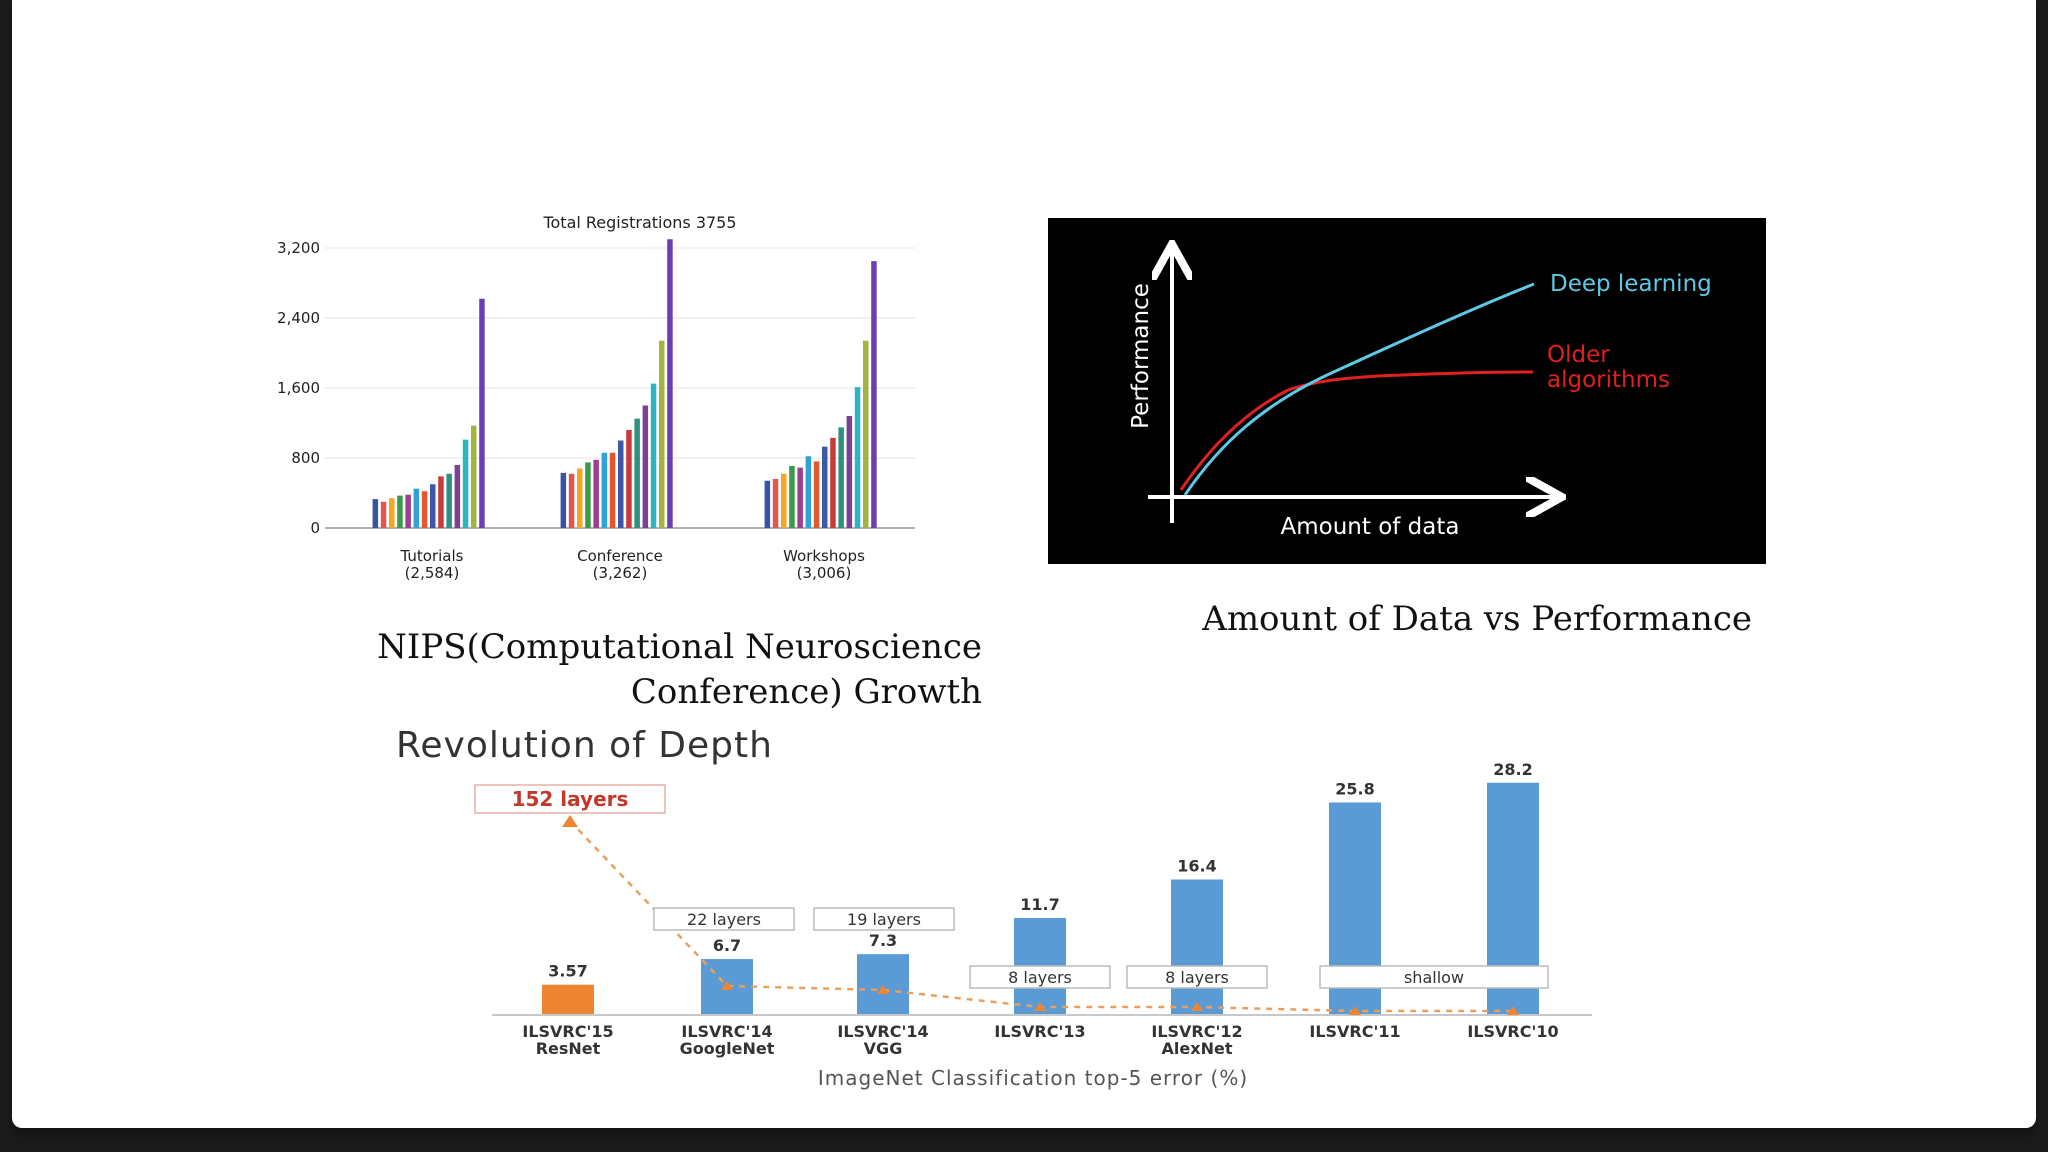  What do you see at coordinates (298, 248) in the screenshot?
I see `y-tick-label: 3,200` at bounding box center [298, 248].